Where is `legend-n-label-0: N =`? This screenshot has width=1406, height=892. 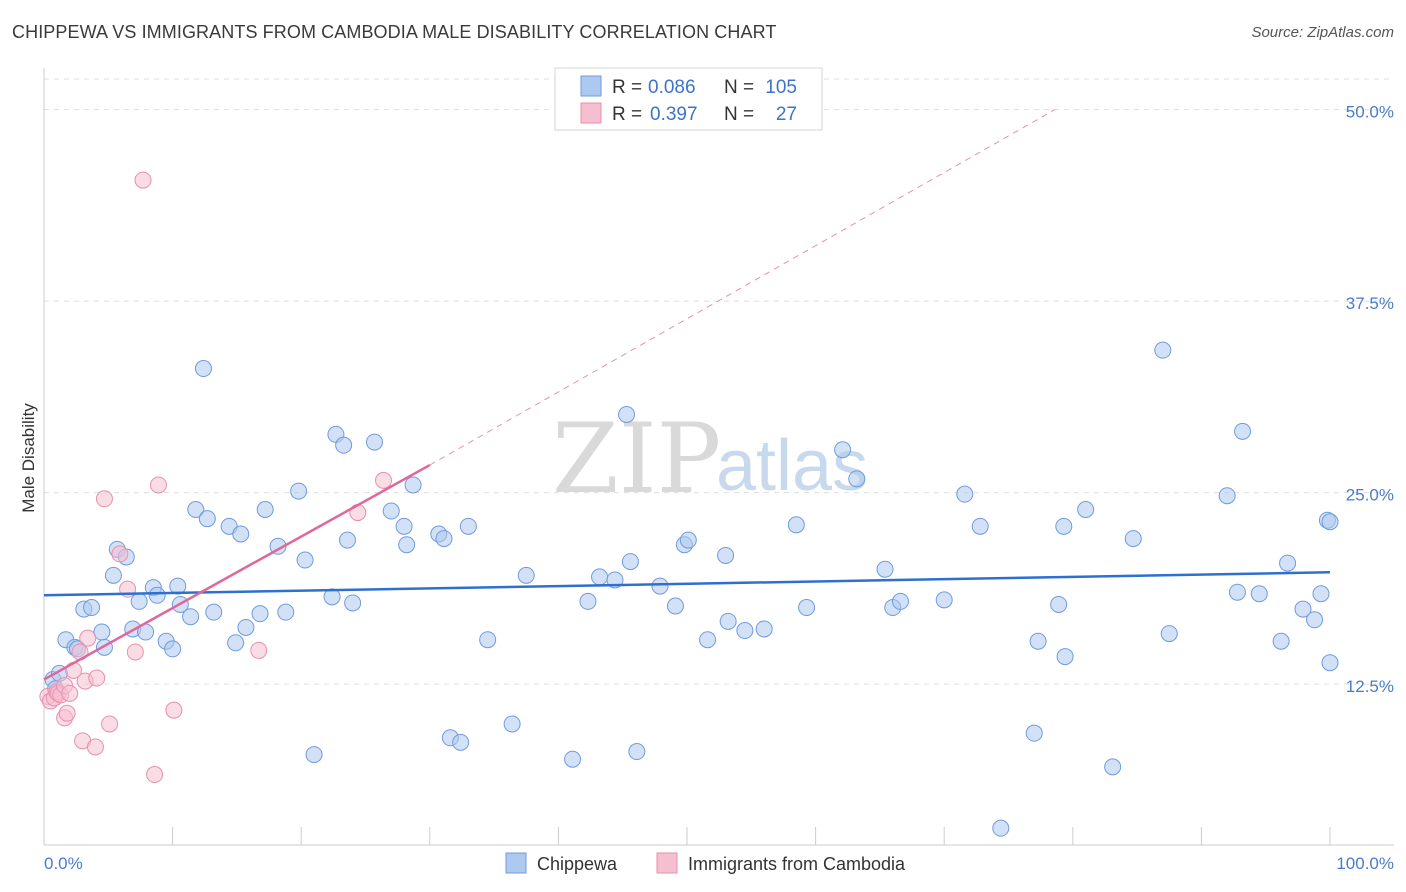
legend-n-label-0: N = is located at coordinates (739, 87).